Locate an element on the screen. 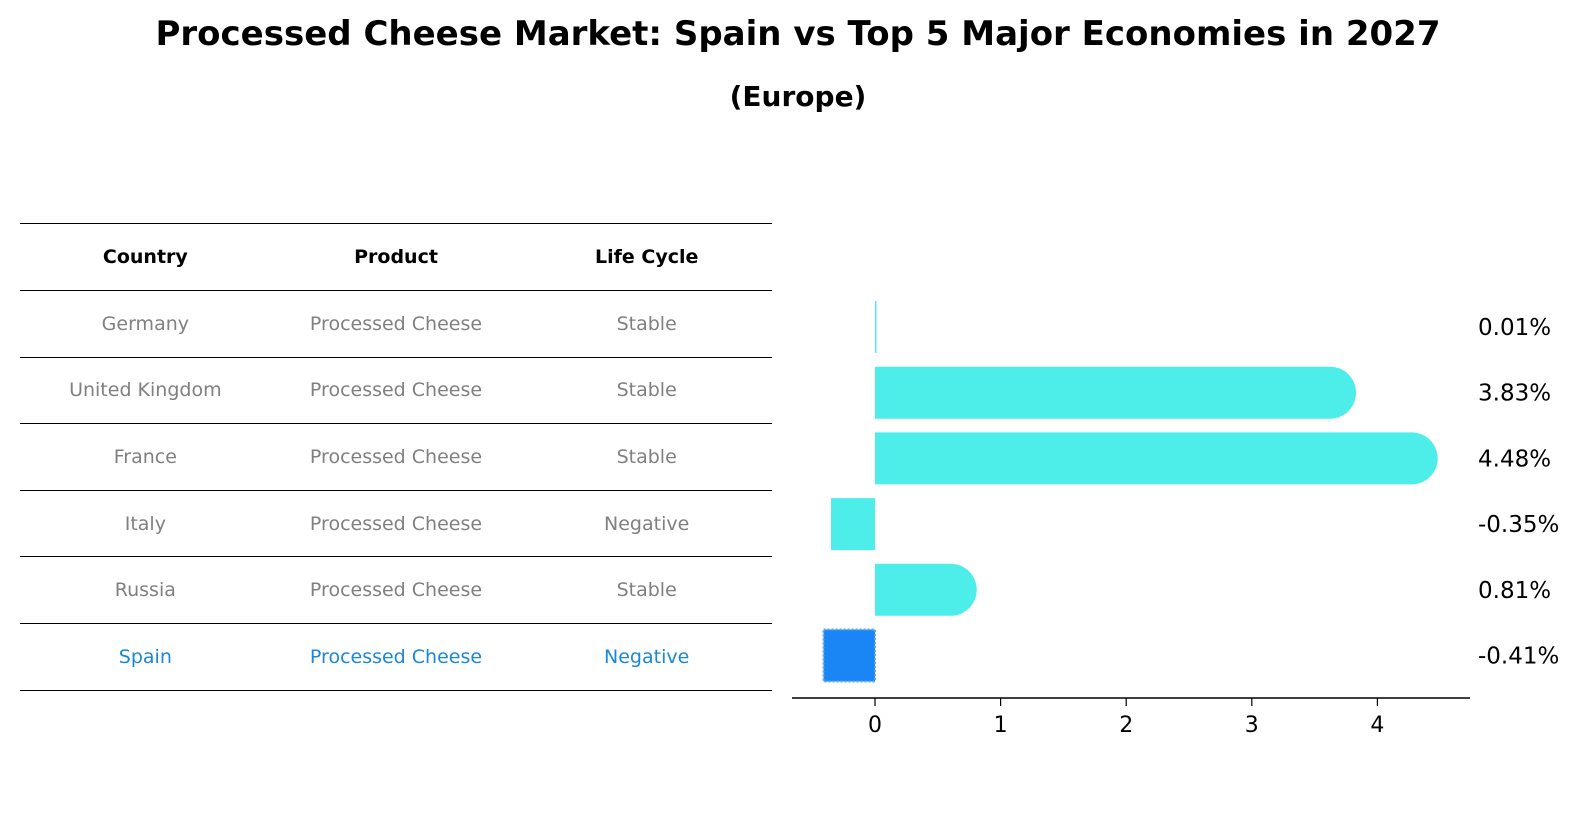 This screenshot has height=823, width=1596. x-tick-label: 0 is located at coordinates (875, 725).